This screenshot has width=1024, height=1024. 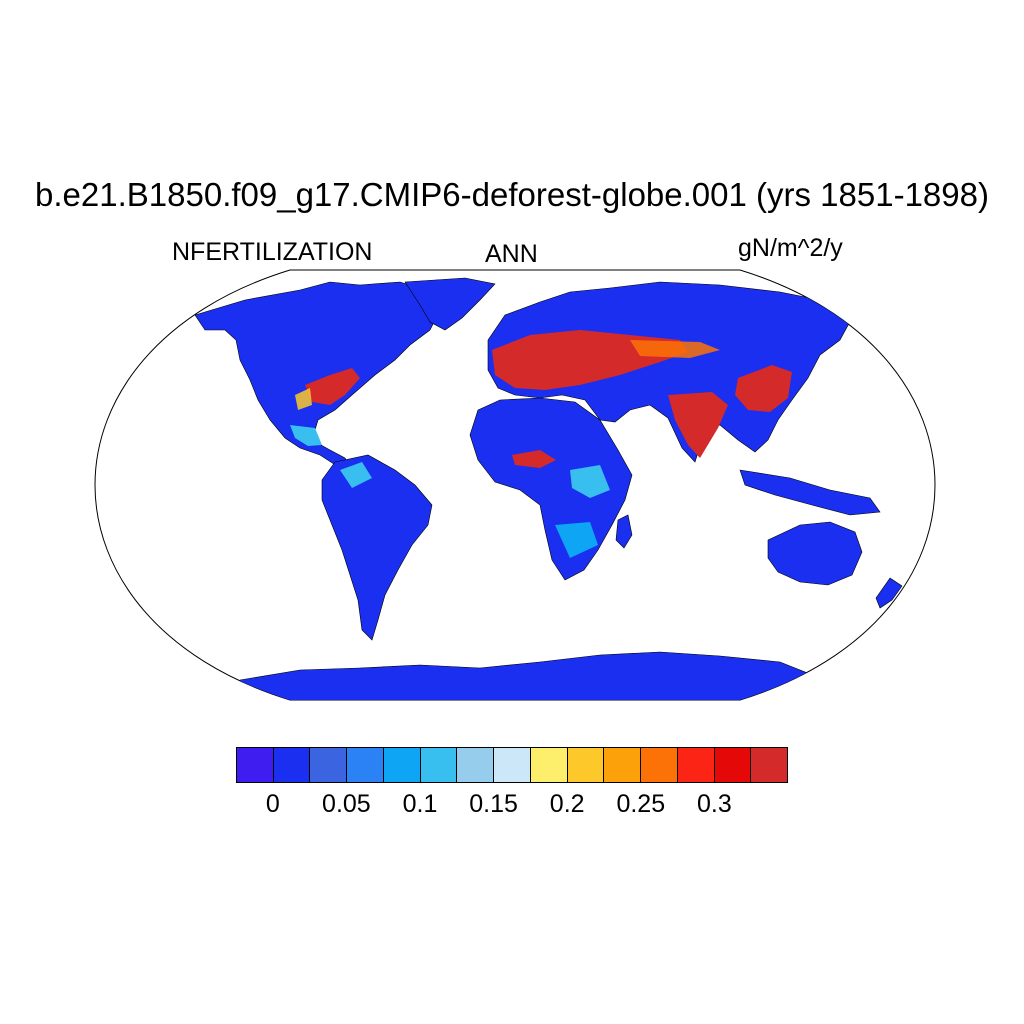 What do you see at coordinates (641, 804) in the screenshot?
I see `colorbar-tick-label: 0.25` at bounding box center [641, 804].